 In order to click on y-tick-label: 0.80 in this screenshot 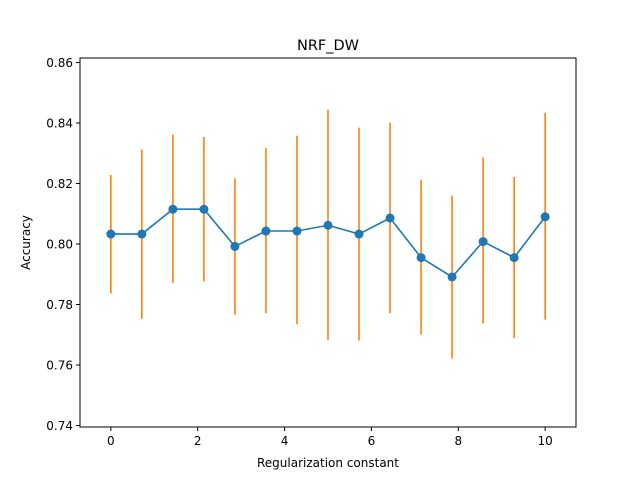, I will do `click(59, 245)`.